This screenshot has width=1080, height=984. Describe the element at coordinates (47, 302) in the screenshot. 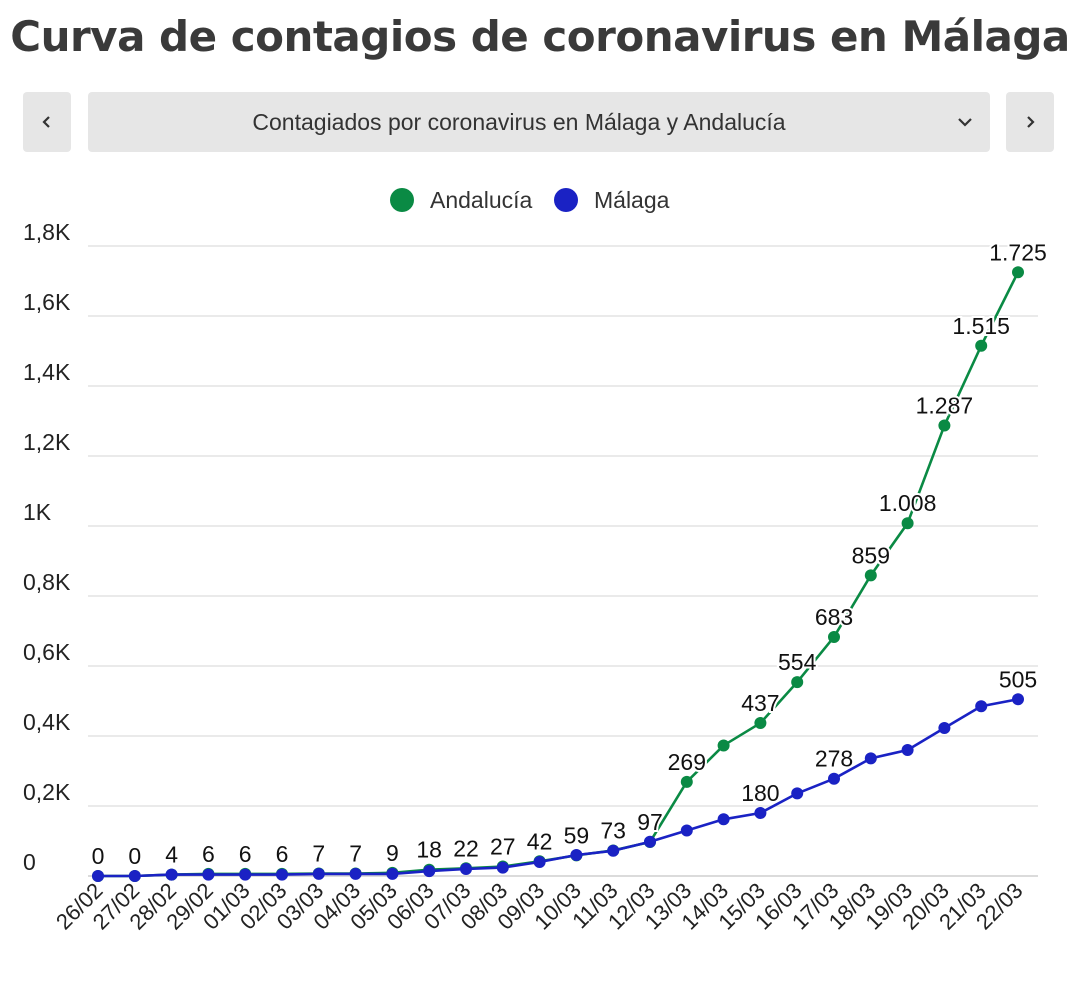

I see `y-tick-label: 1,6K` at that location.